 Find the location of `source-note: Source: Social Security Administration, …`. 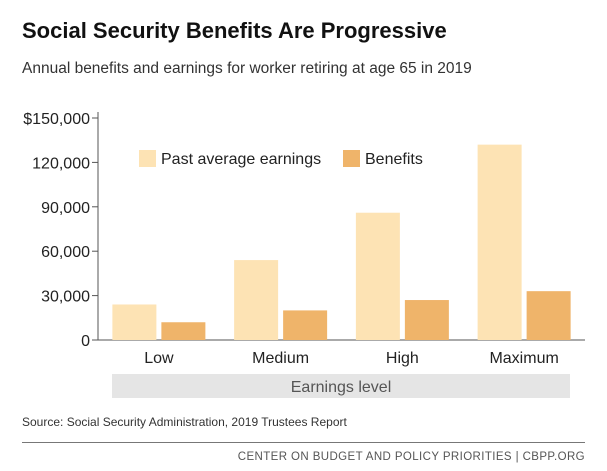

source-note: Source: Social Security Administration, … is located at coordinates (184, 422).